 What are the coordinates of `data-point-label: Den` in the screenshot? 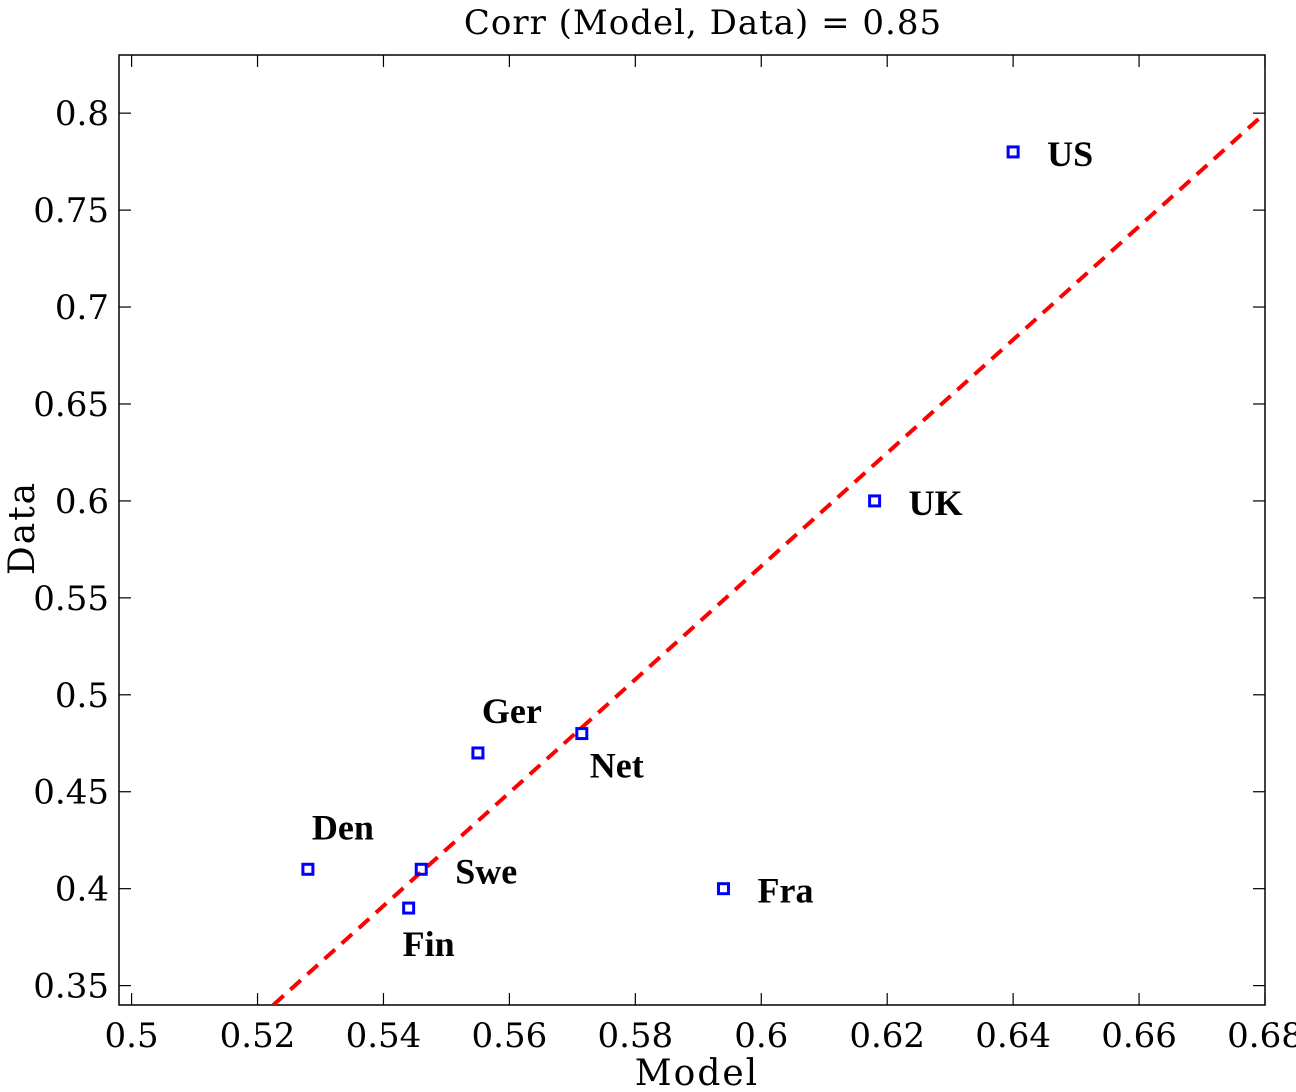 It's located at (343, 827).